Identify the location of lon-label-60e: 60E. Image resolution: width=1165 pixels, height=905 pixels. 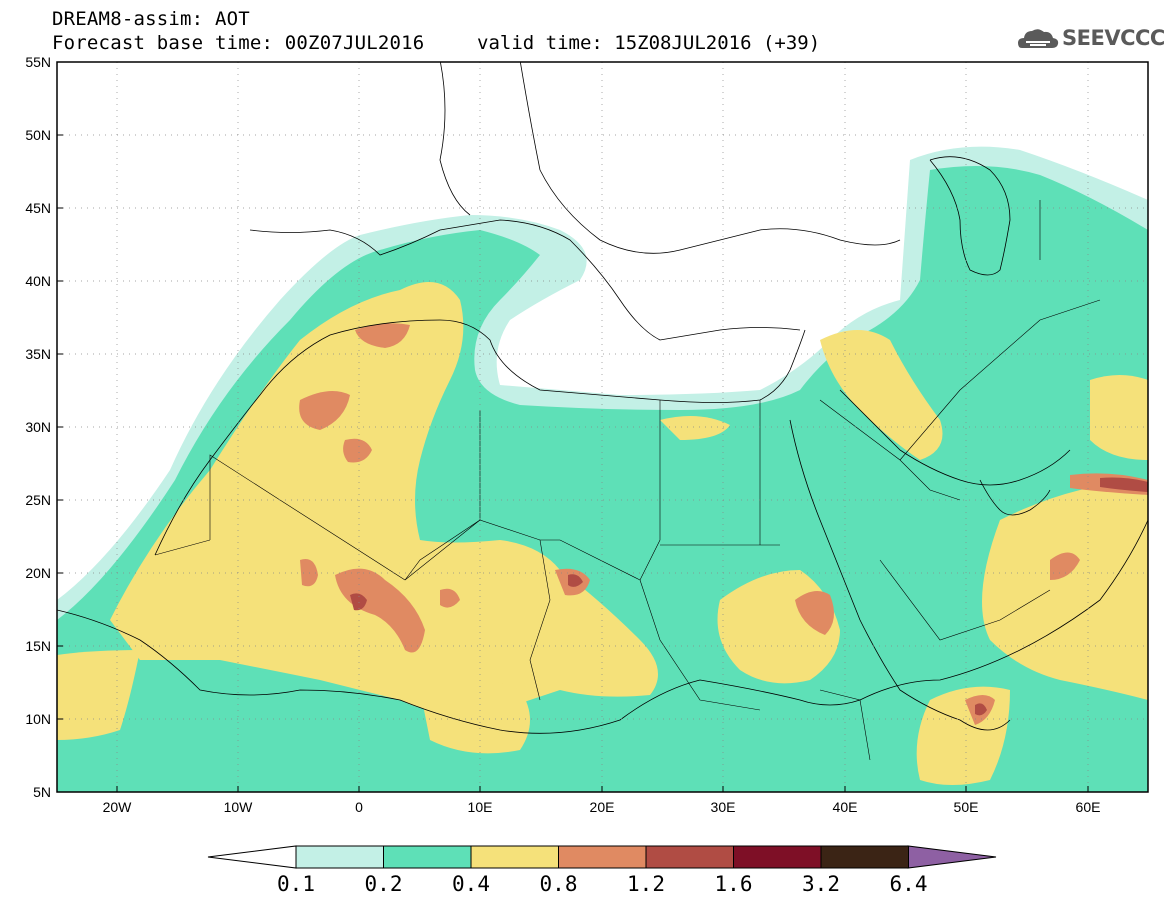
(1088, 807).